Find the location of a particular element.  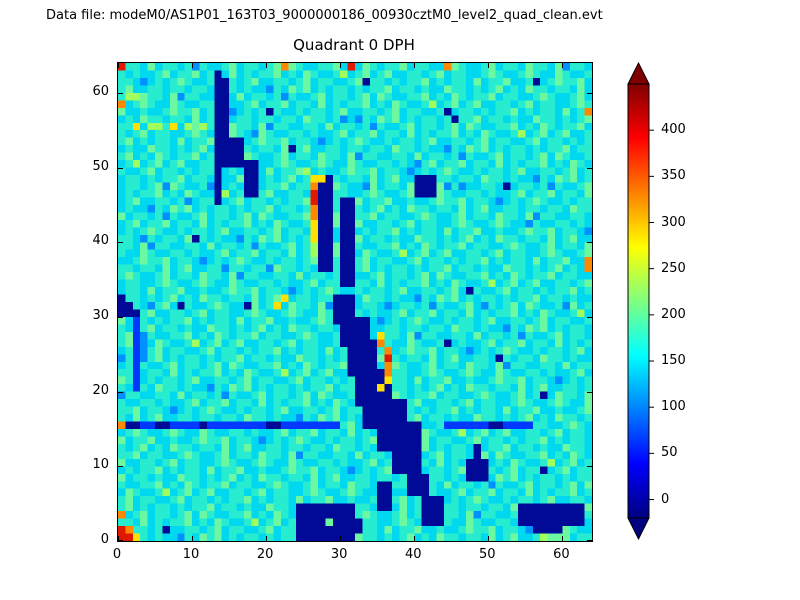

y-tick-label: 30 is located at coordinates (100, 315).